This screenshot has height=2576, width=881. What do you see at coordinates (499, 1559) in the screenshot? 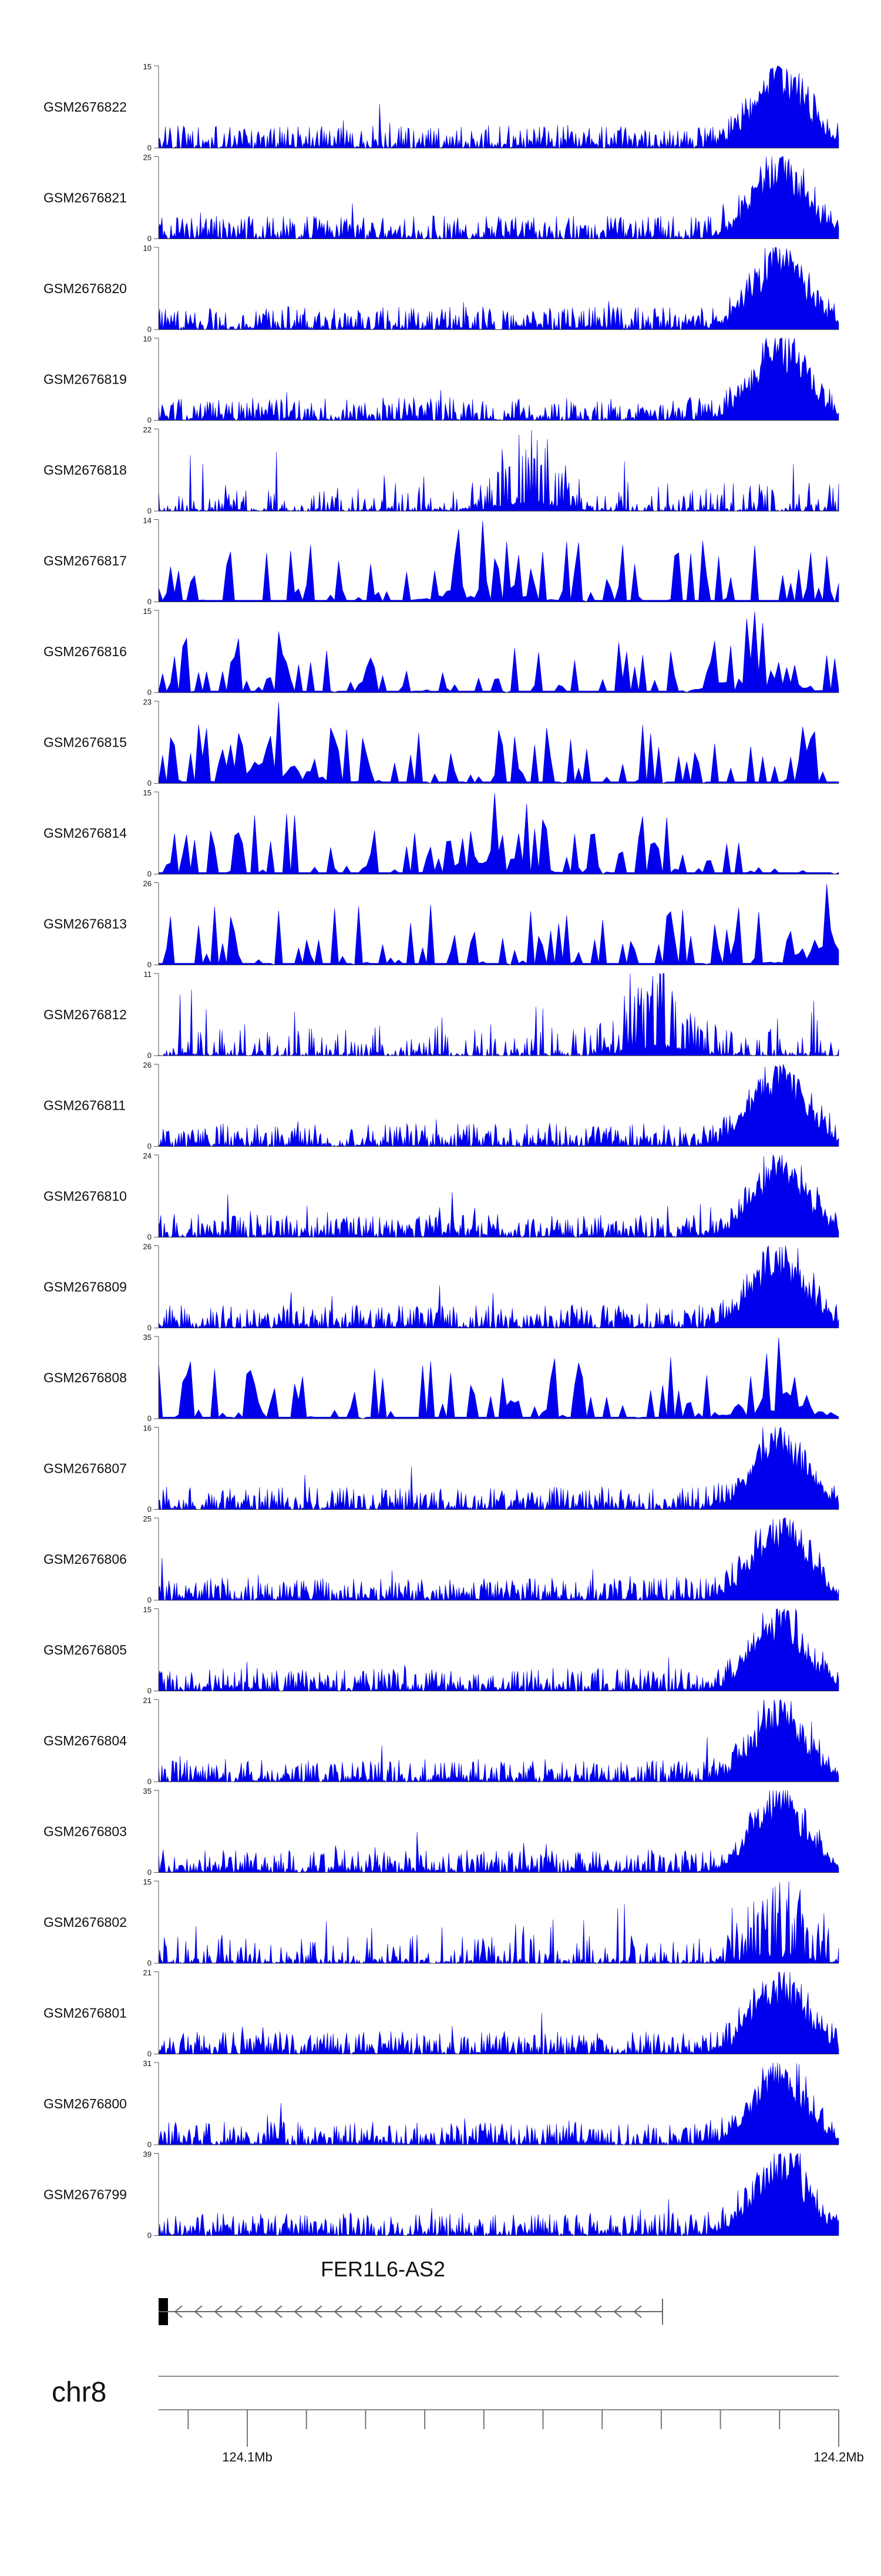
I see `coverage-area-GSM2676806` at bounding box center [499, 1559].